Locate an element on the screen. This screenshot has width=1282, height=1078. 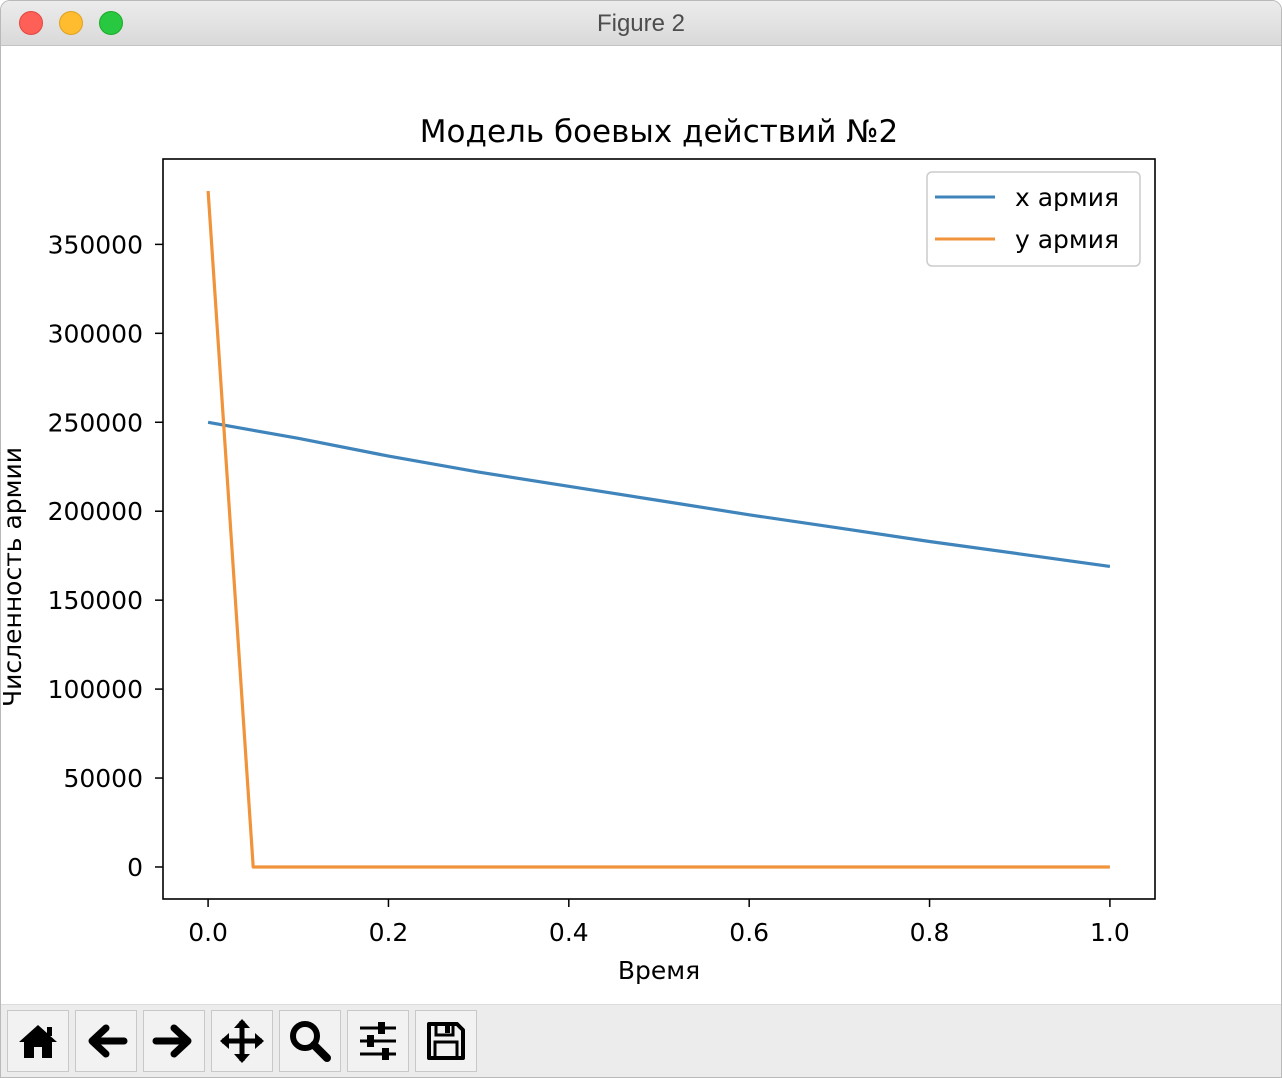
pan-icon is located at coordinates (242, 1041).